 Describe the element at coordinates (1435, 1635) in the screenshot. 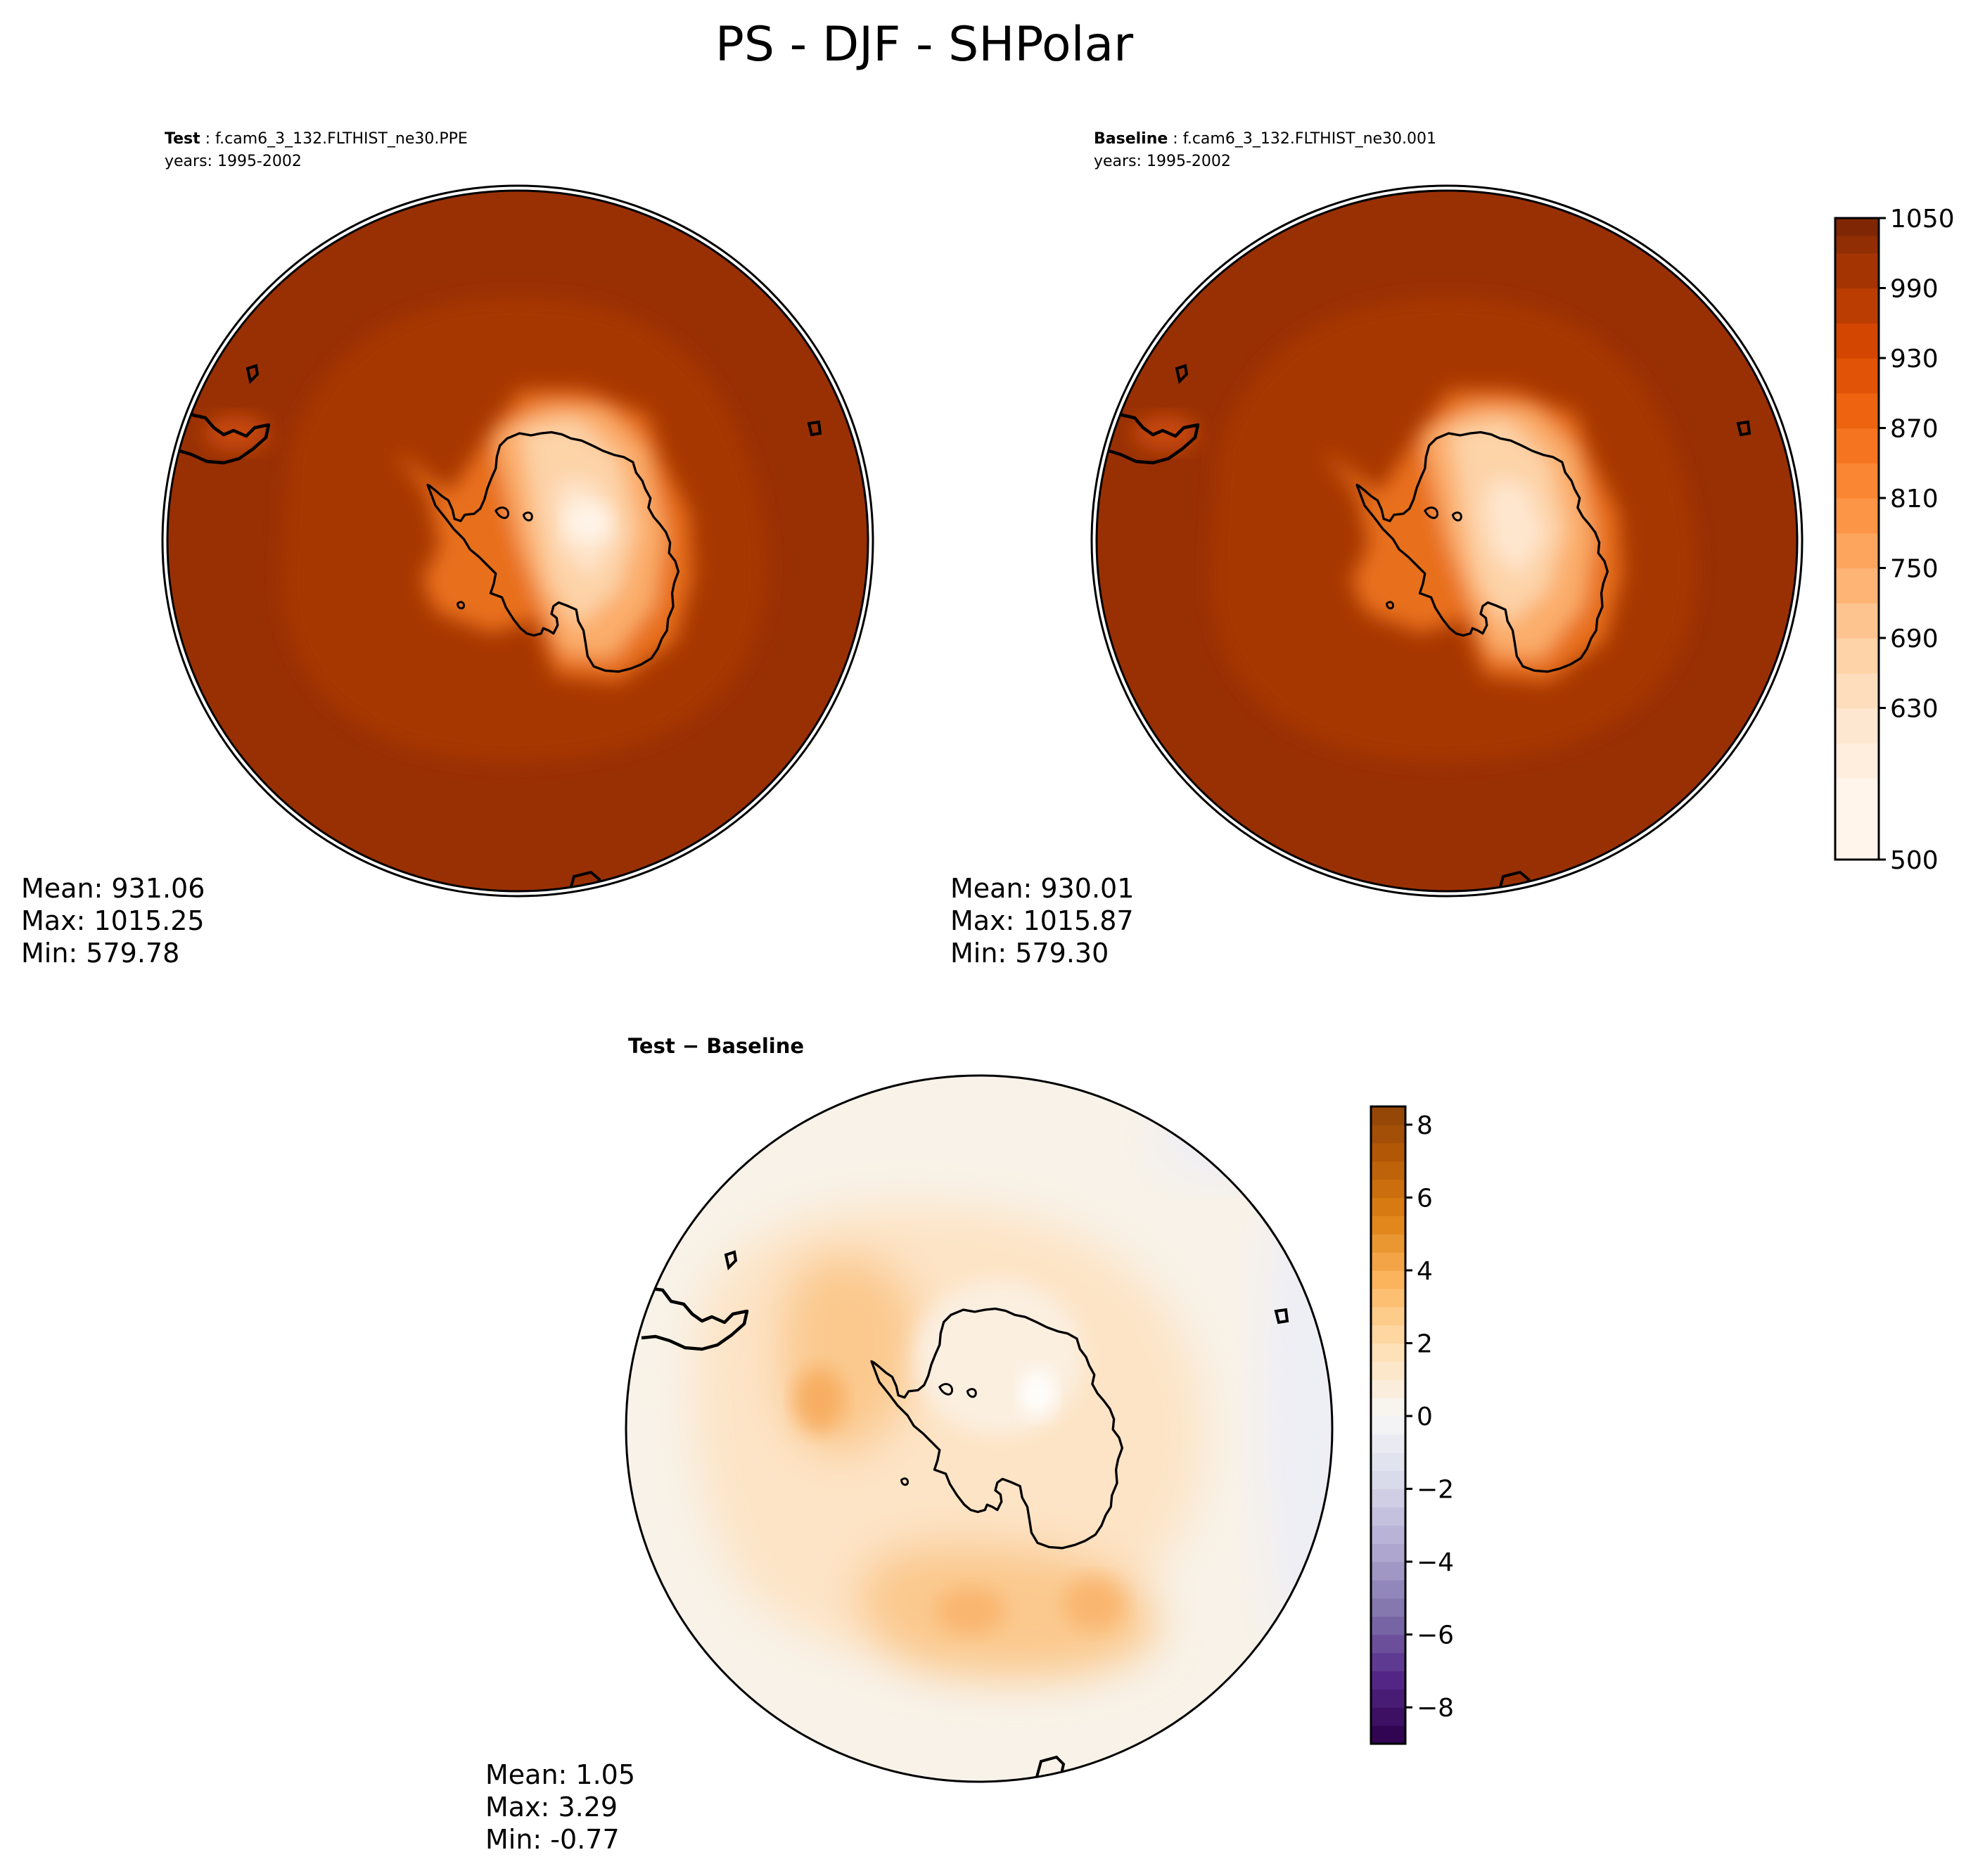

I see `colorbar-diff-tick-label: −6` at that location.